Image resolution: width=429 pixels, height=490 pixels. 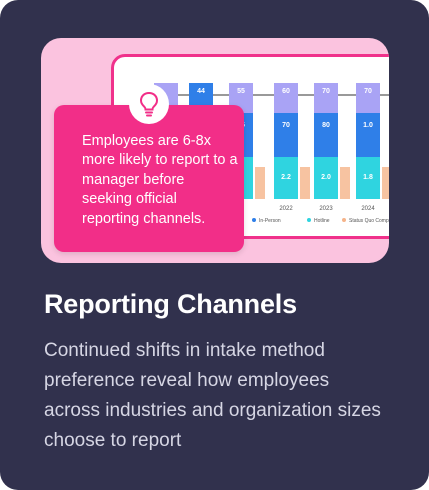 What do you see at coordinates (369, 221) in the screenshot?
I see `legend-label: Status Quo Comparison` at bounding box center [369, 221].